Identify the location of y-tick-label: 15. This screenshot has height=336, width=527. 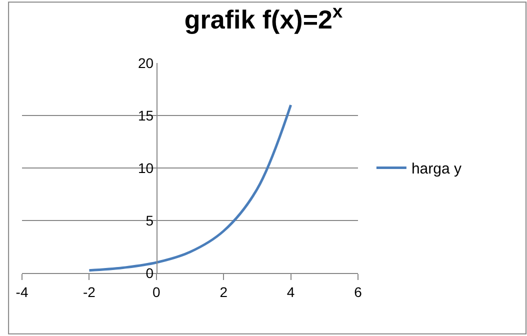
(146, 115).